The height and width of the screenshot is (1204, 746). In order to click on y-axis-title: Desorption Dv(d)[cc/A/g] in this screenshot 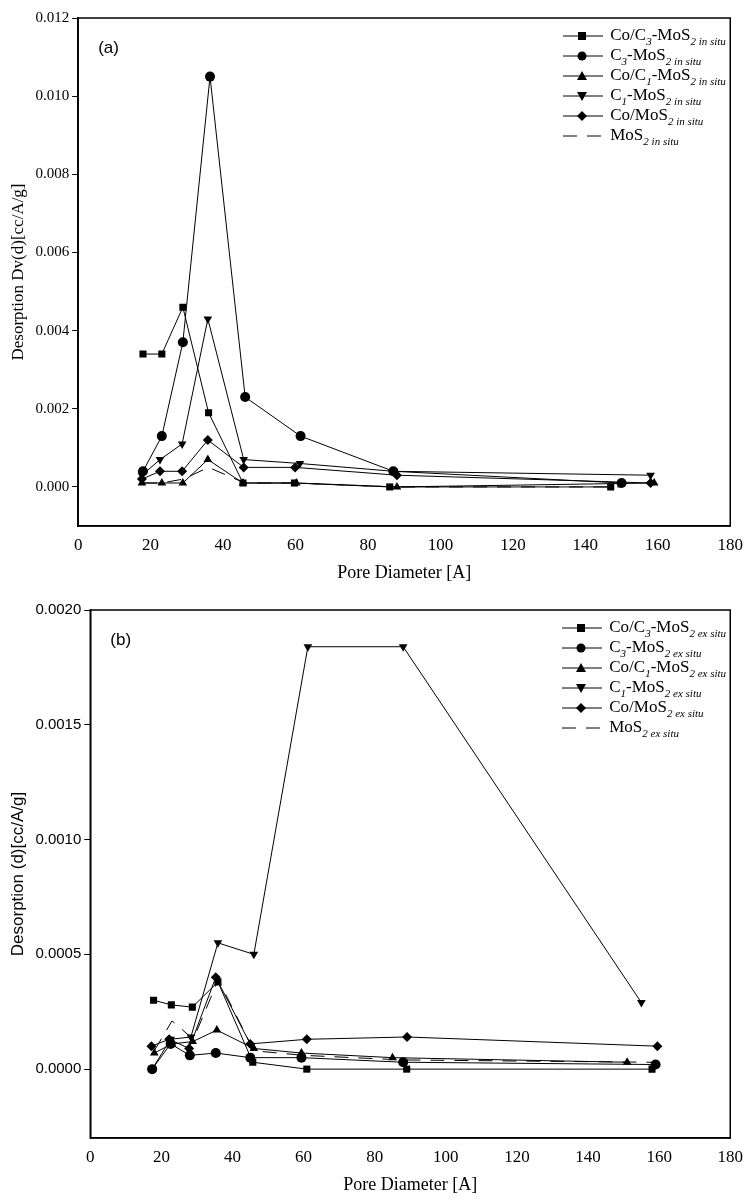, I will do `click(17, 272)`.